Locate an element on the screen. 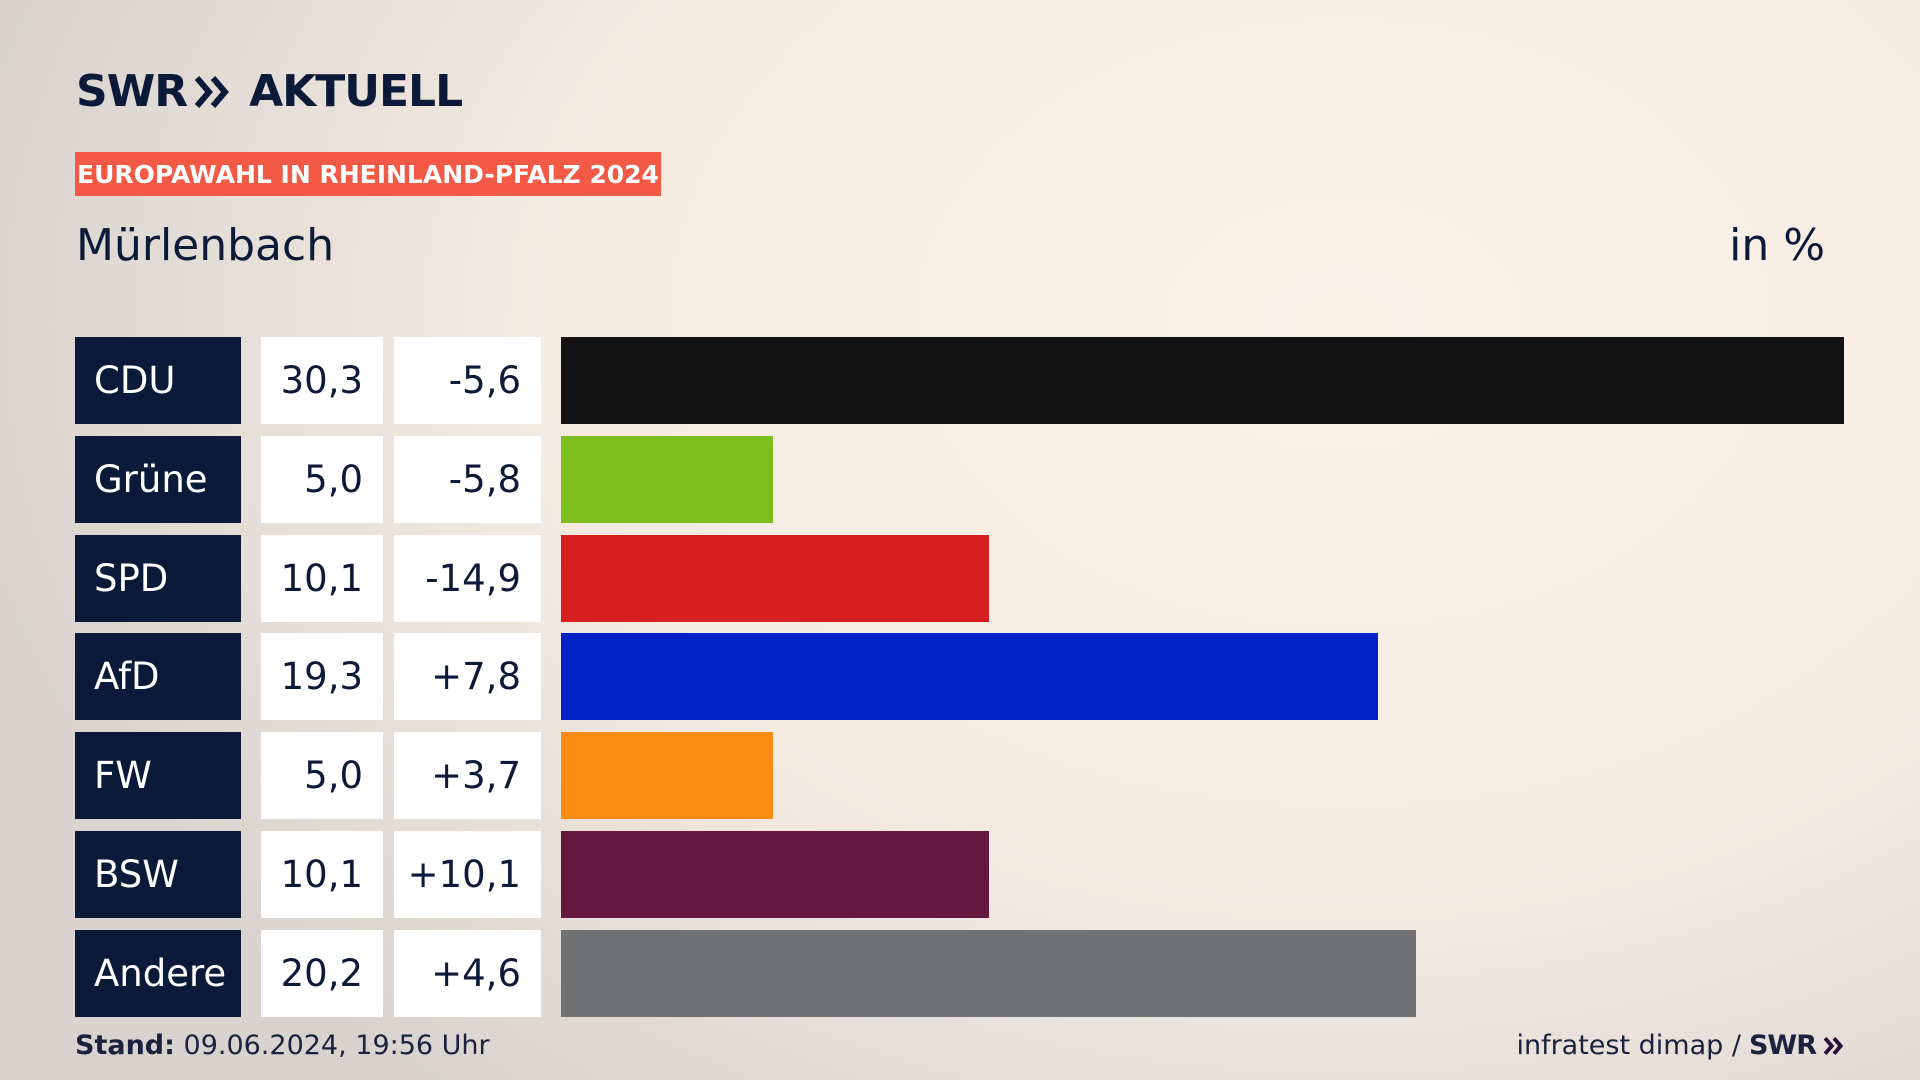 Image resolution: width=1920 pixels, height=1080 pixels. party-name: BSW is located at coordinates (158, 874).